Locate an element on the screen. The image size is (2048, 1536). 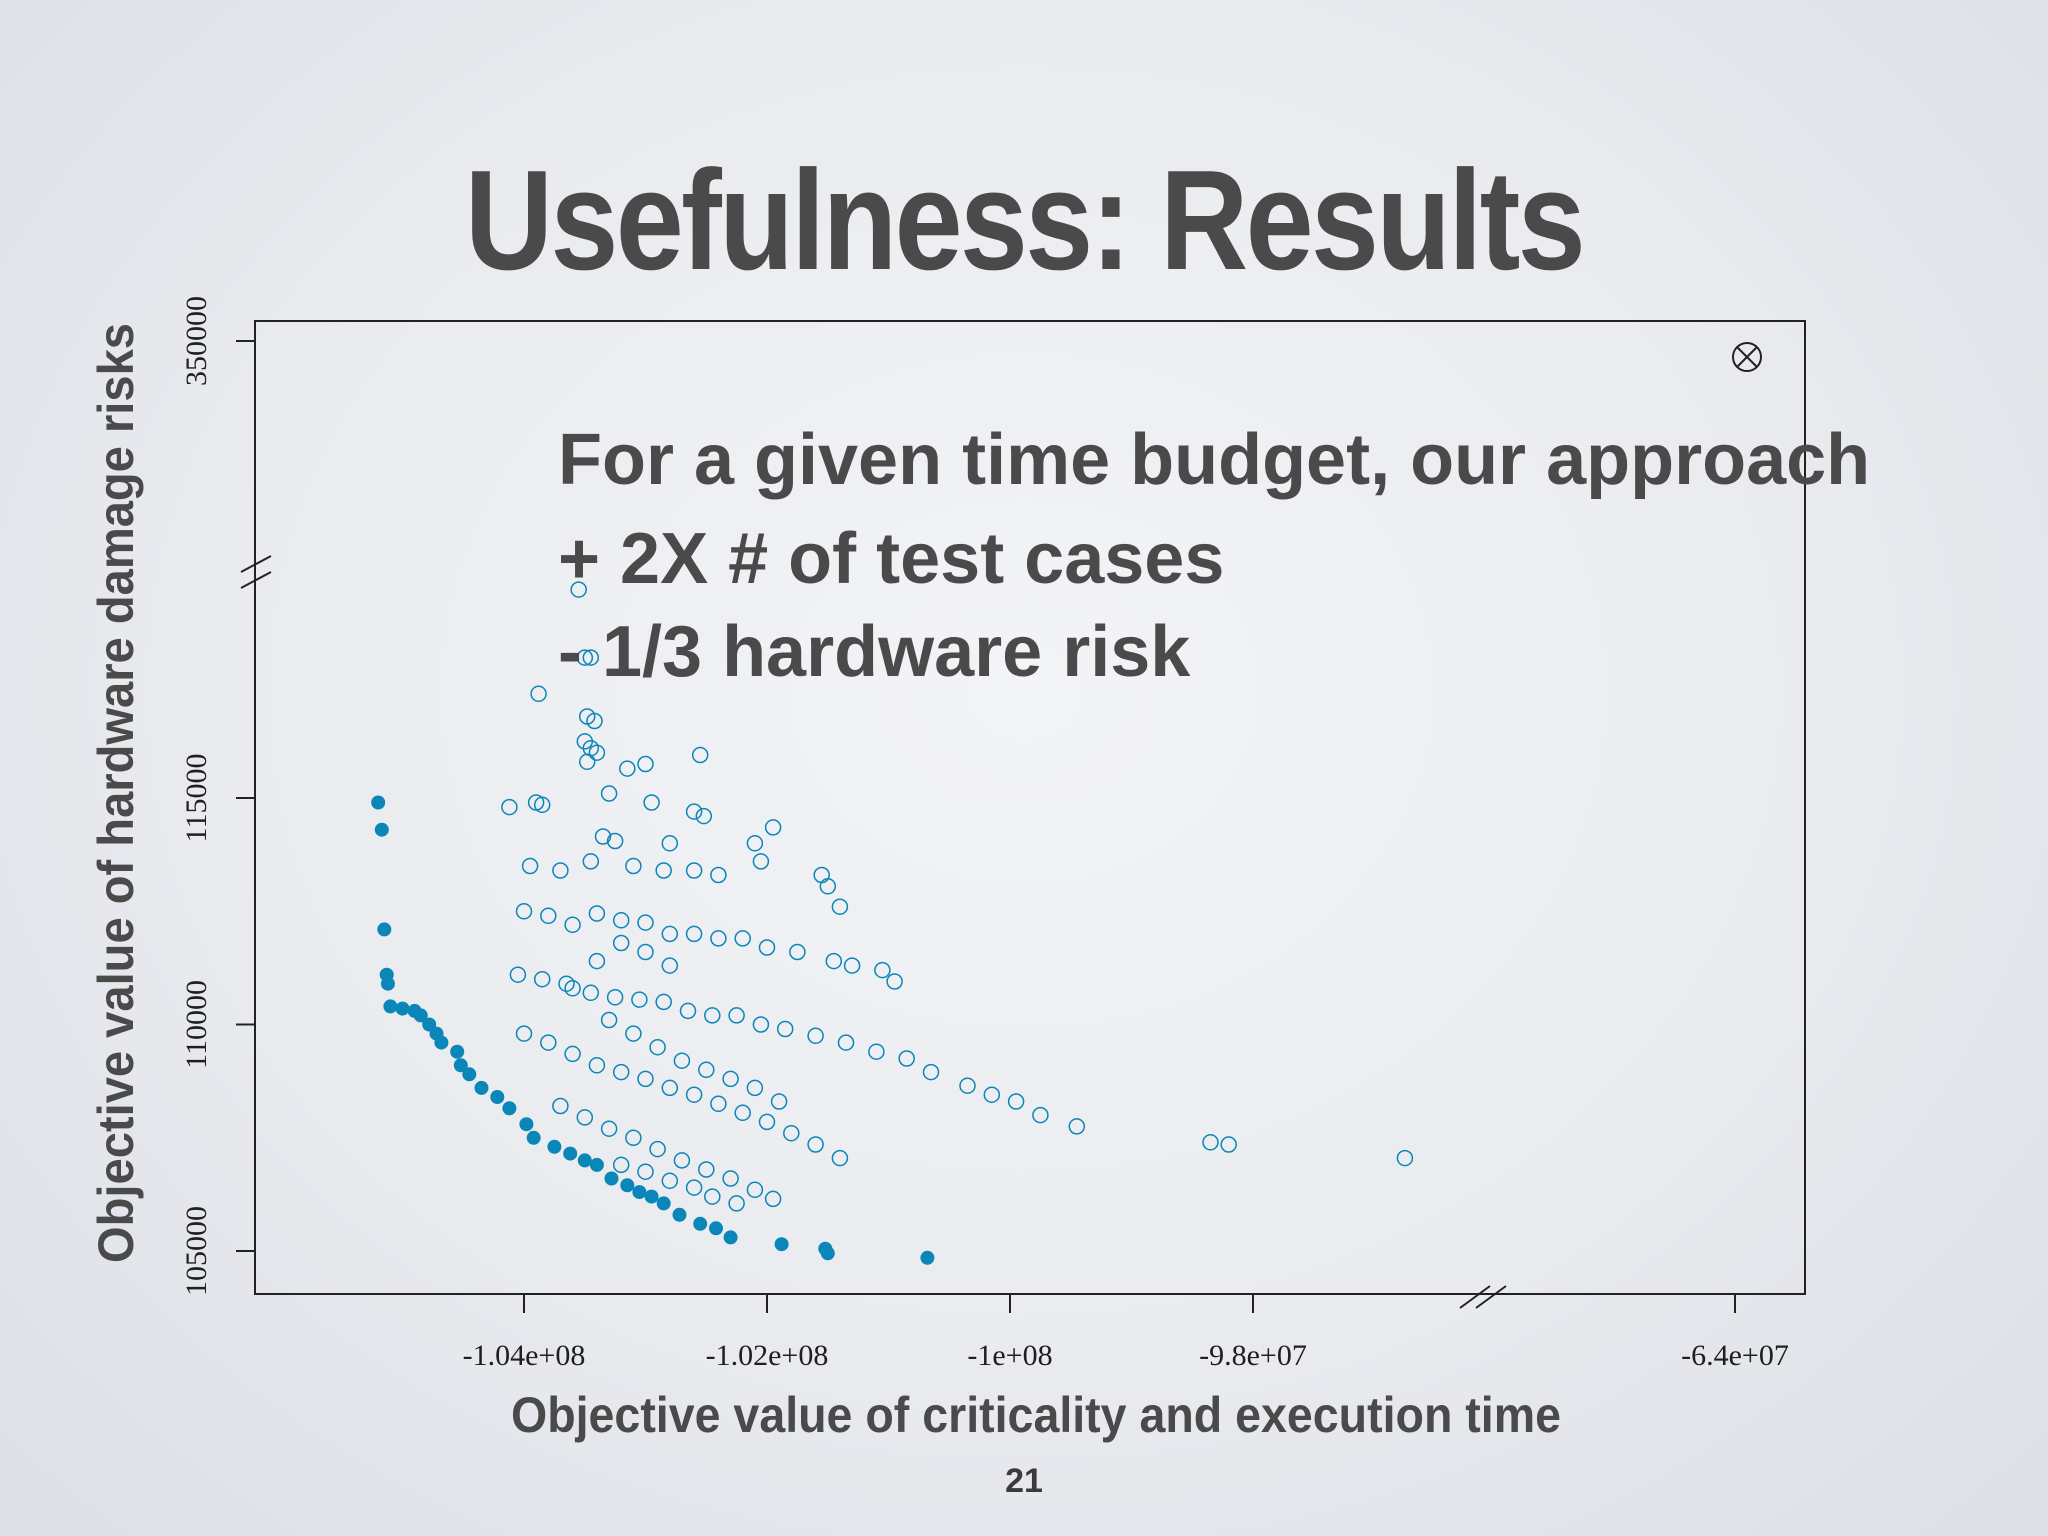
callout-line-1: For a given time budget, our approach is located at coordinates (1214, 460).